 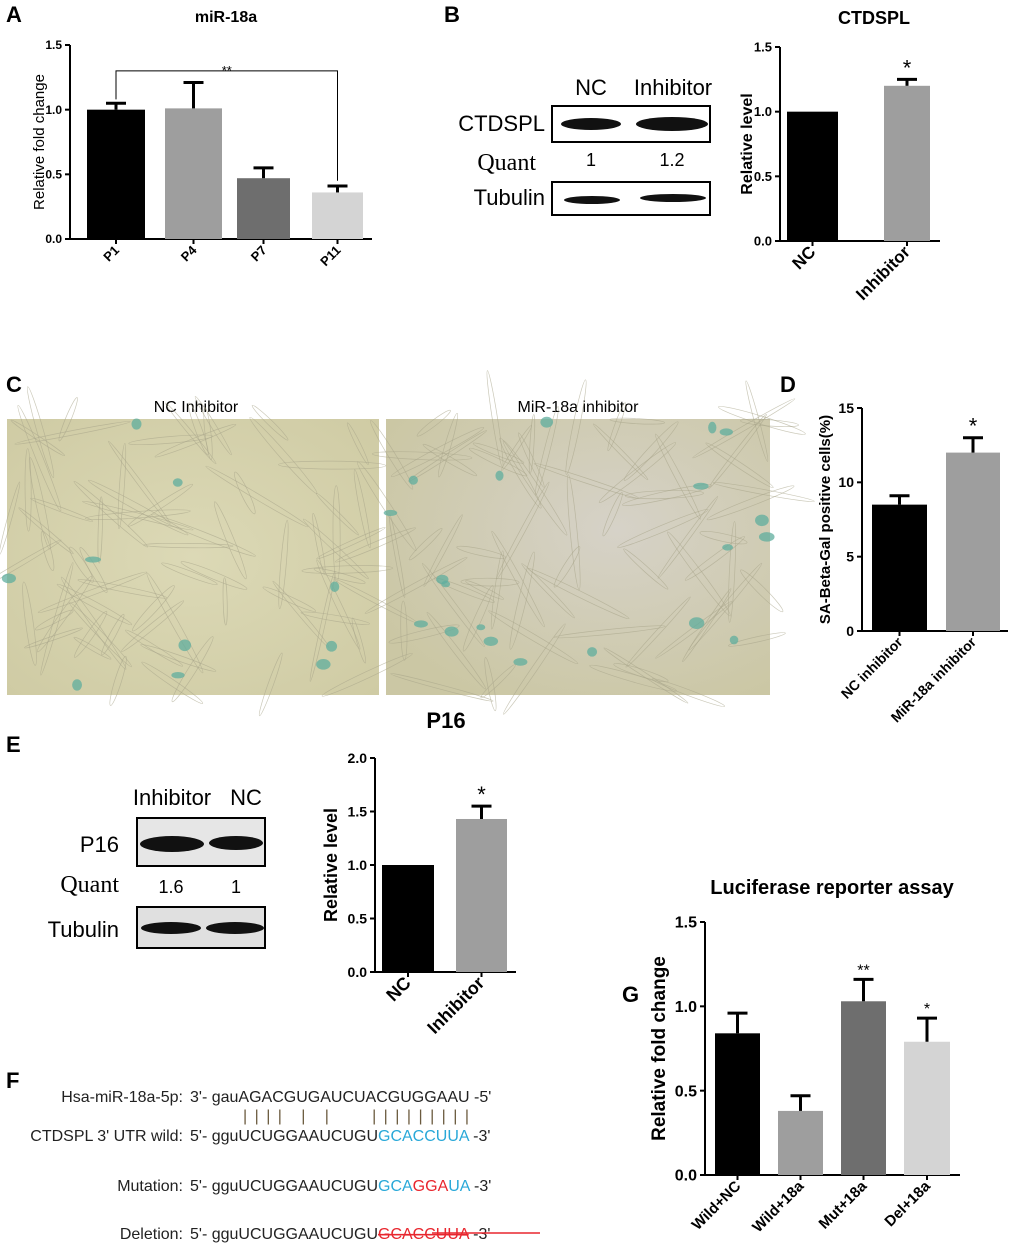 What do you see at coordinates (106, 1136) in the screenshot?
I see `wild-label: CTDSPL 3' UTR wild:` at bounding box center [106, 1136].